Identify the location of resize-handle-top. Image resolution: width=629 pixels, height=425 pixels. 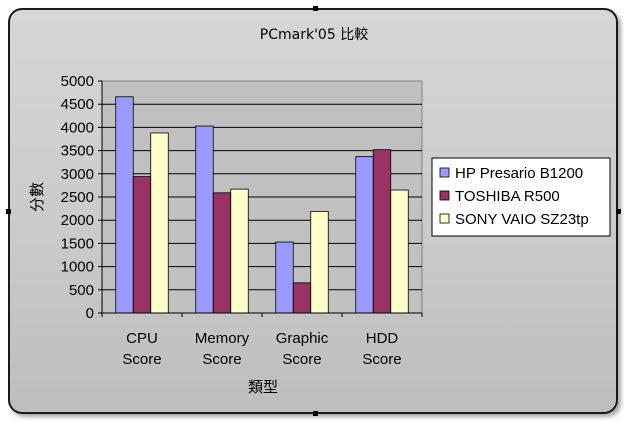
(315, 8).